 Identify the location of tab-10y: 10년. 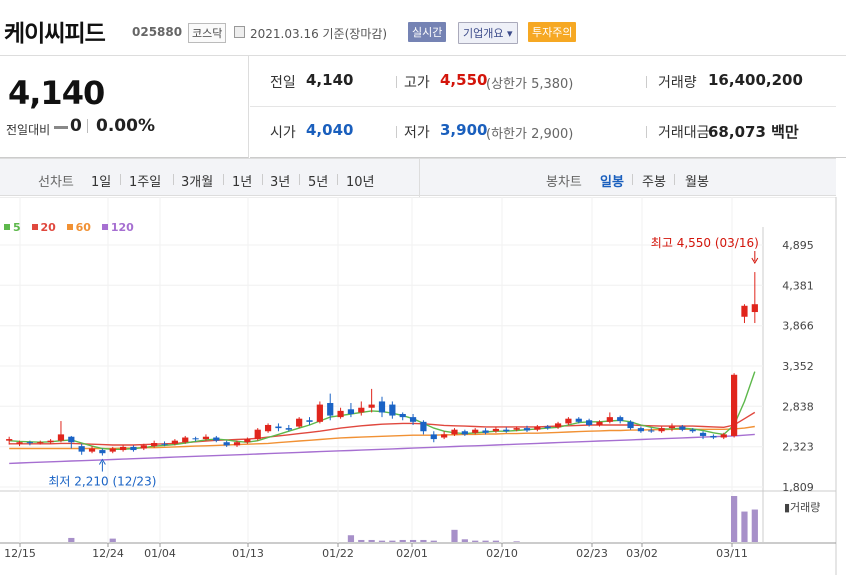
(360, 182).